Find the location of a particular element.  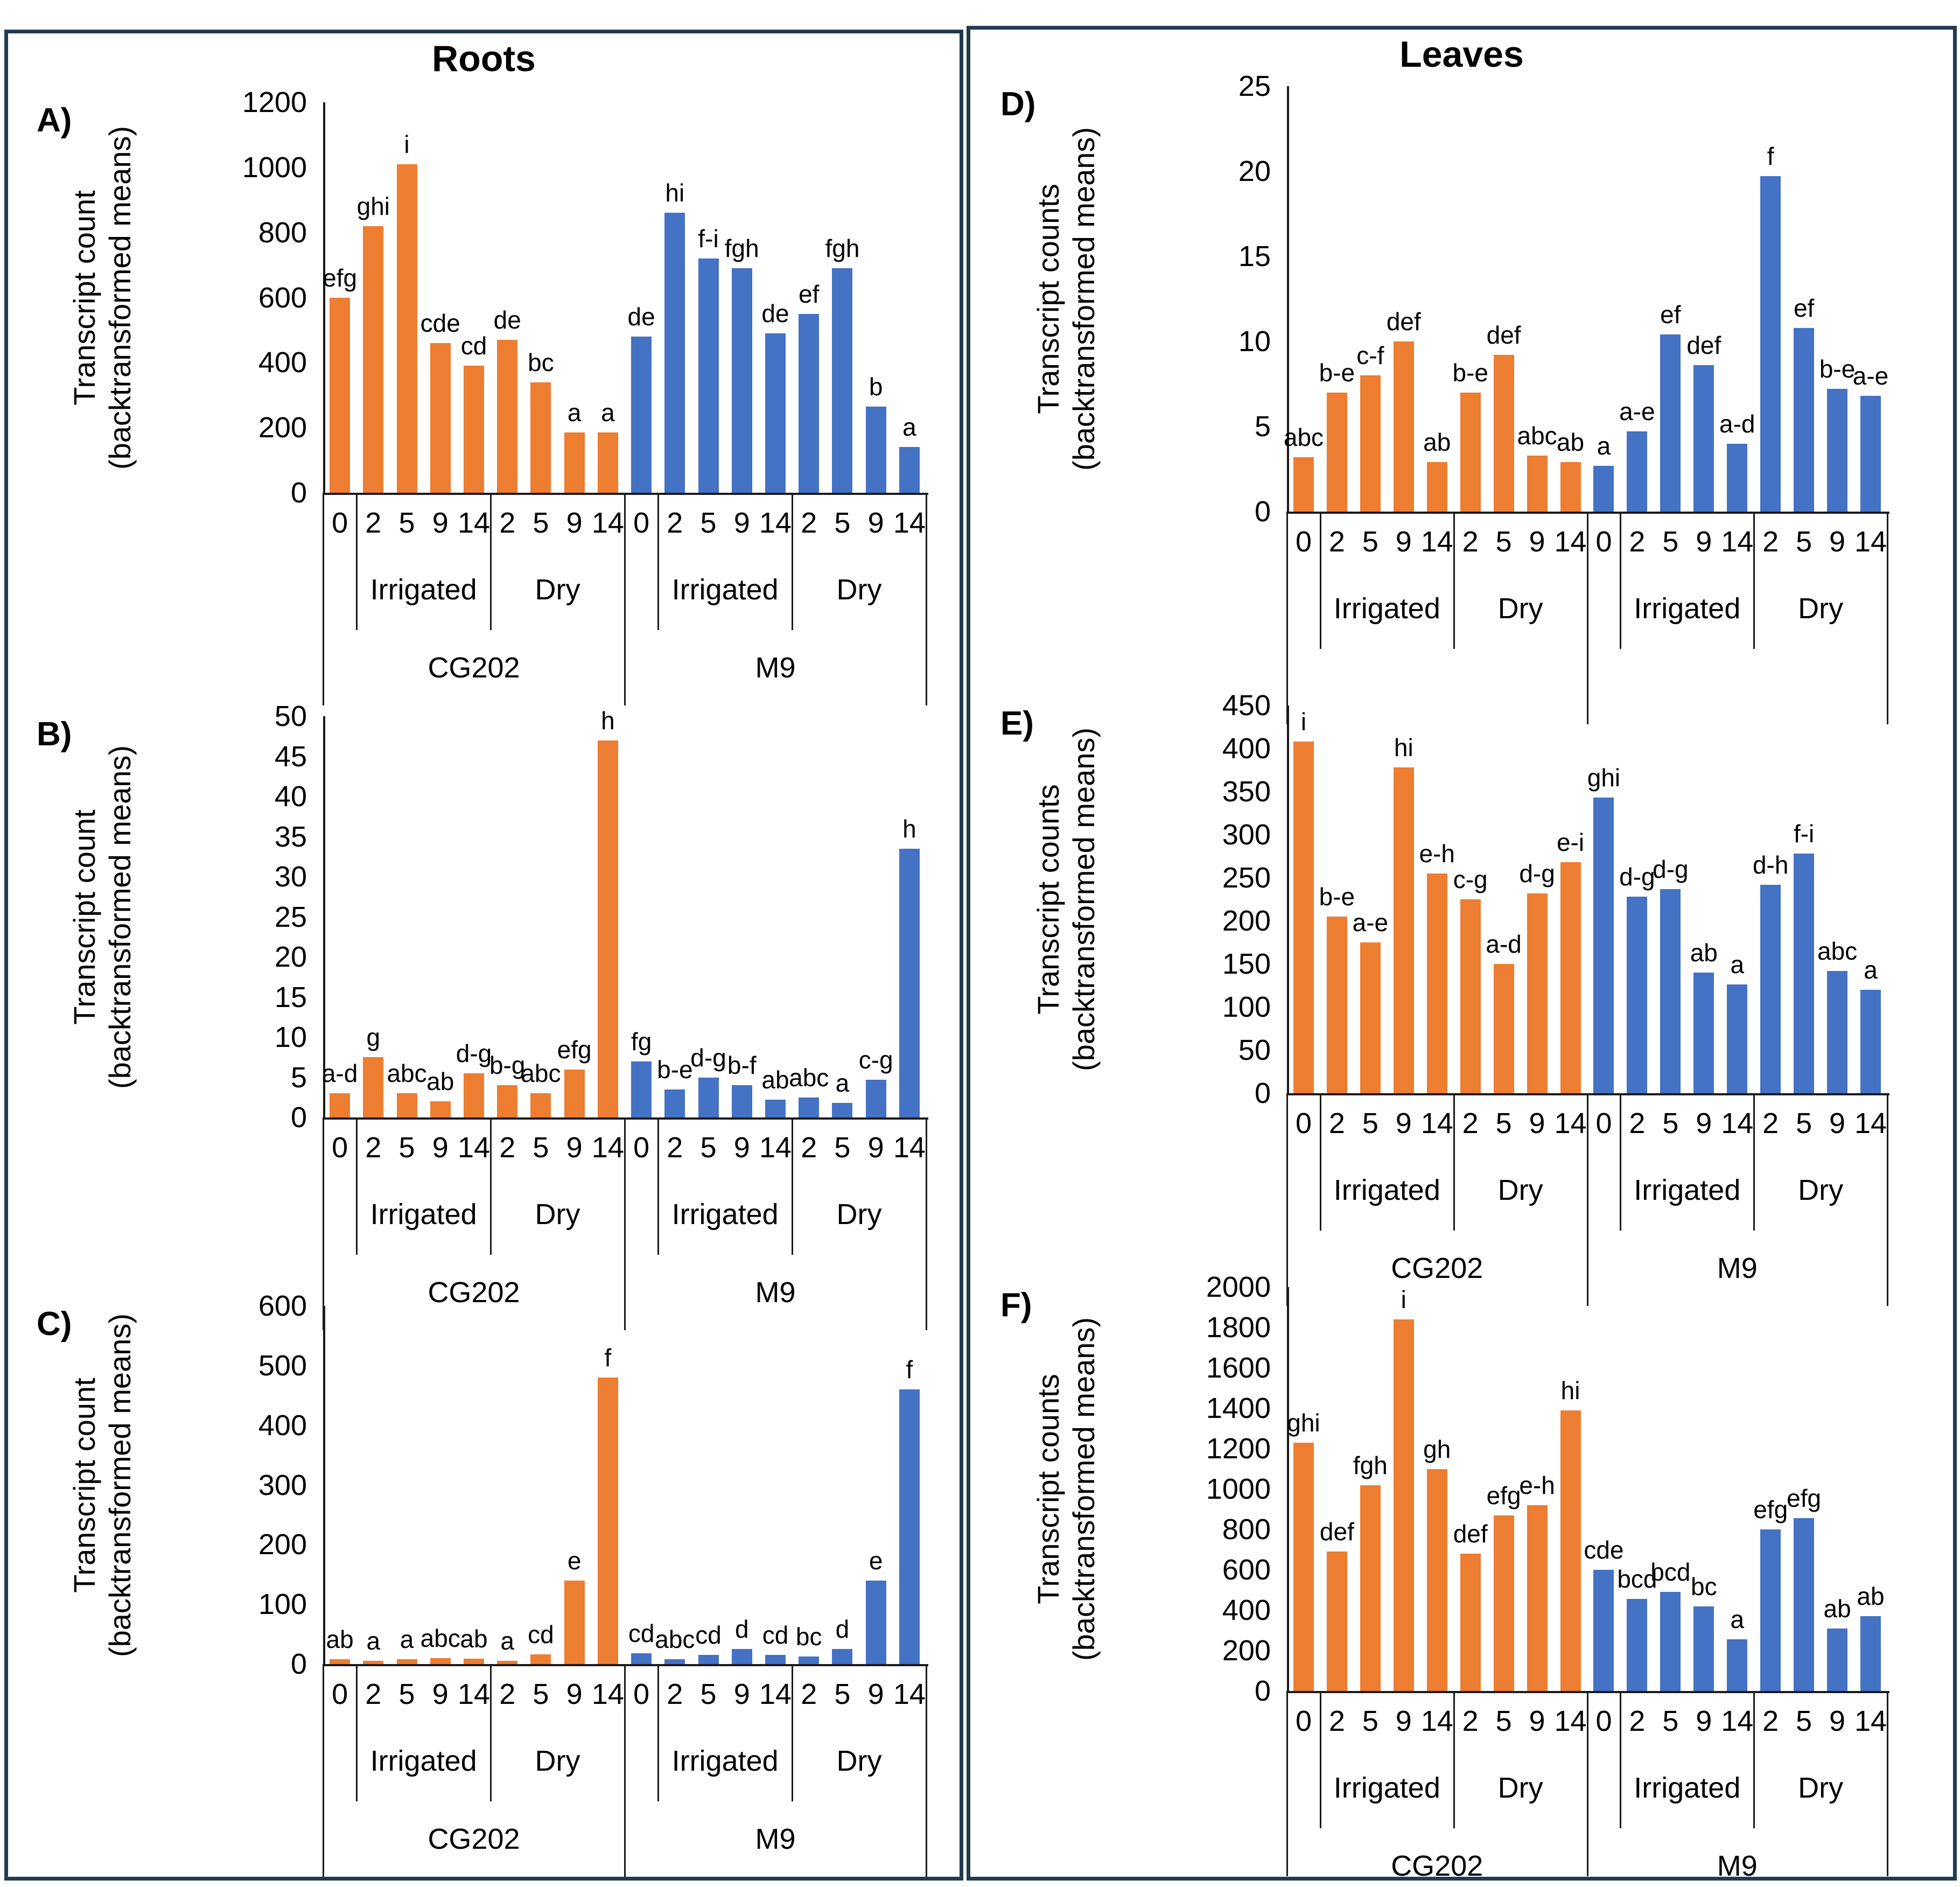

sig-label: abc is located at coordinates (1303, 437).